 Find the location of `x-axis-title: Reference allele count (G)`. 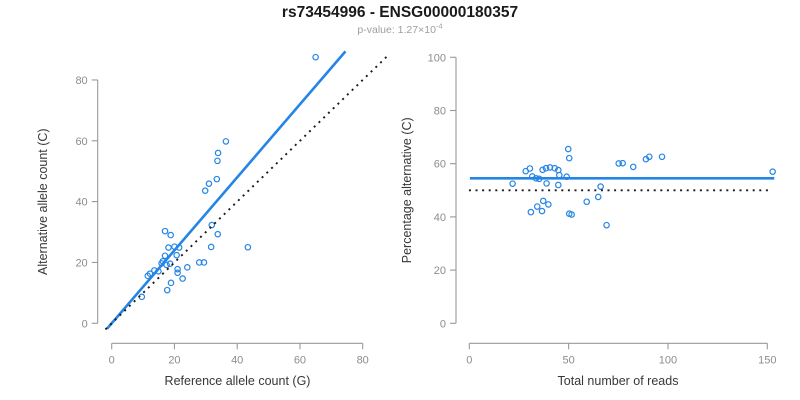

x-axis-title: Reference allele count (G) is located at coordinates (238, 381).